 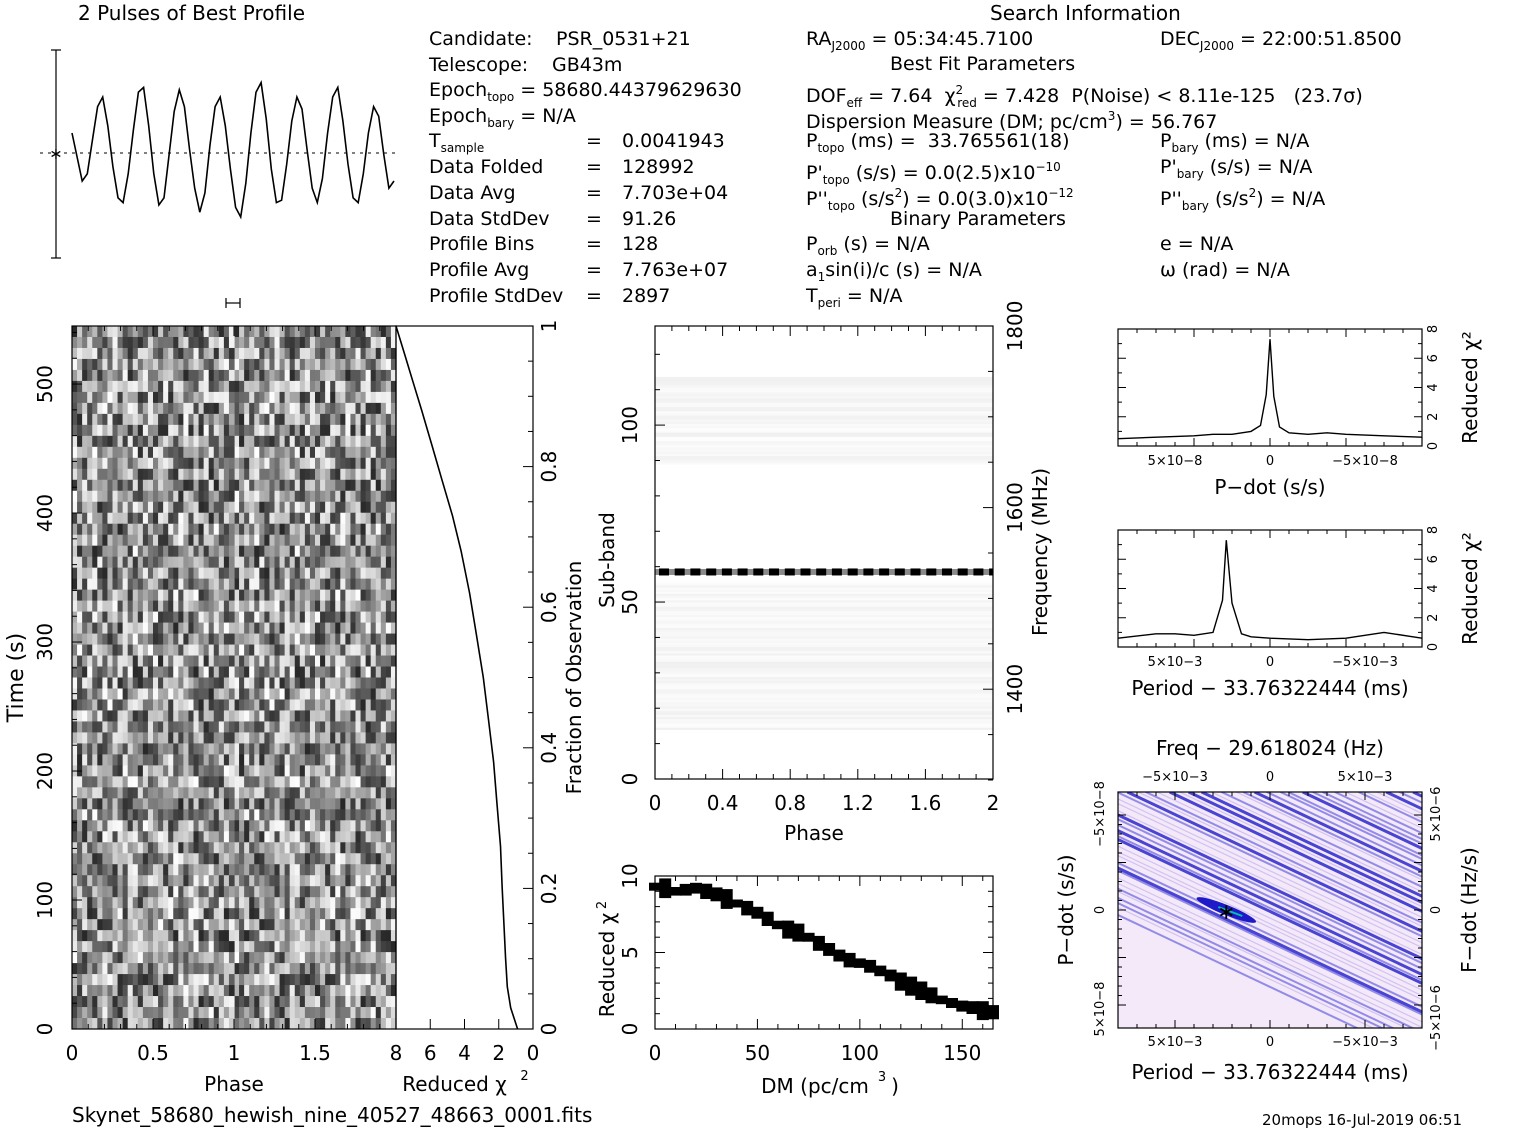 What do you see at coordinates (911, 96) in the screenshot?
I see `dof-value: 7.64` at bounding box center [911, 96].